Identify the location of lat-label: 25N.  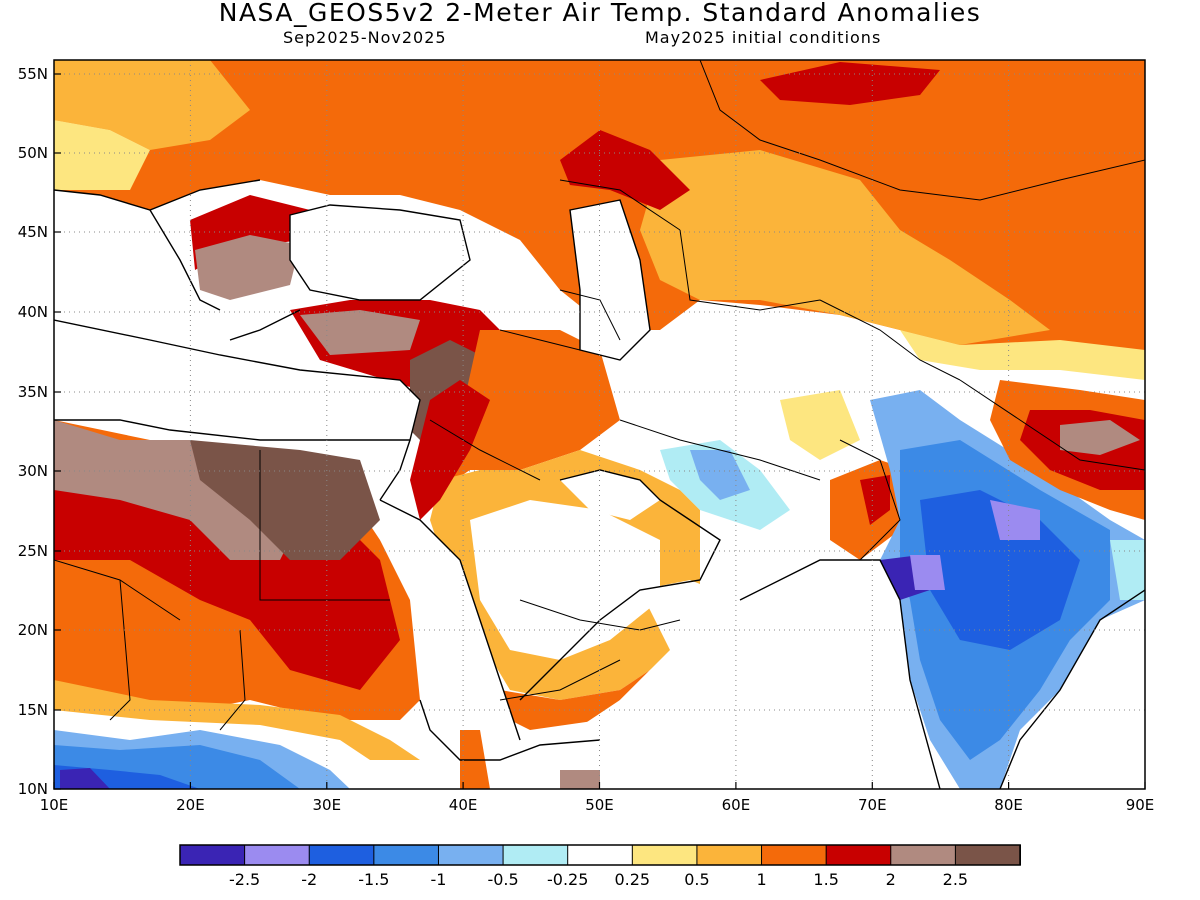
(33, 551).